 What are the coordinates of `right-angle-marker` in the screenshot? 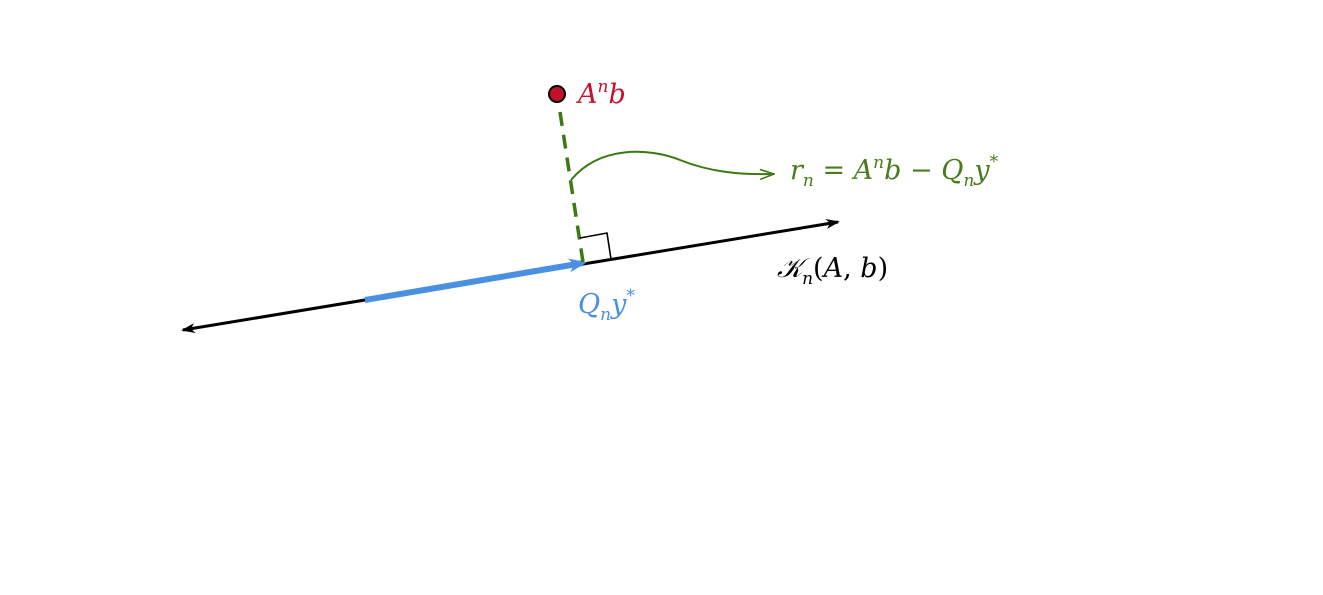 It's located at (595, 246).